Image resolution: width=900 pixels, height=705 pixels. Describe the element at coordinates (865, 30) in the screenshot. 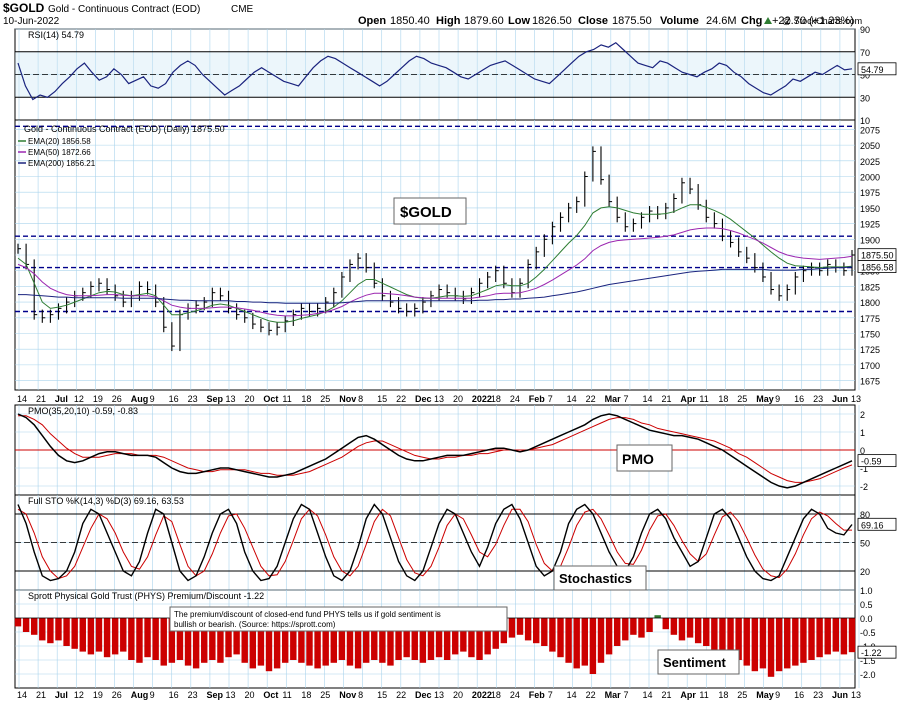

I see `y-tick-label: 90` at that location.